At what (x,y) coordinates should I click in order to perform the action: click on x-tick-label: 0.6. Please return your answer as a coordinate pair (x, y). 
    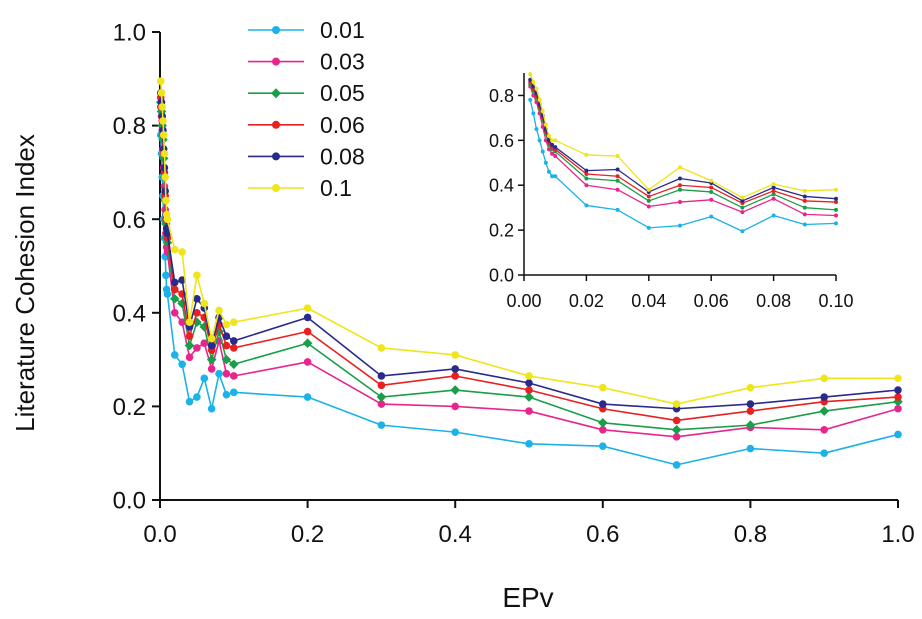
    Looking at the image, I should click on (602, 534).